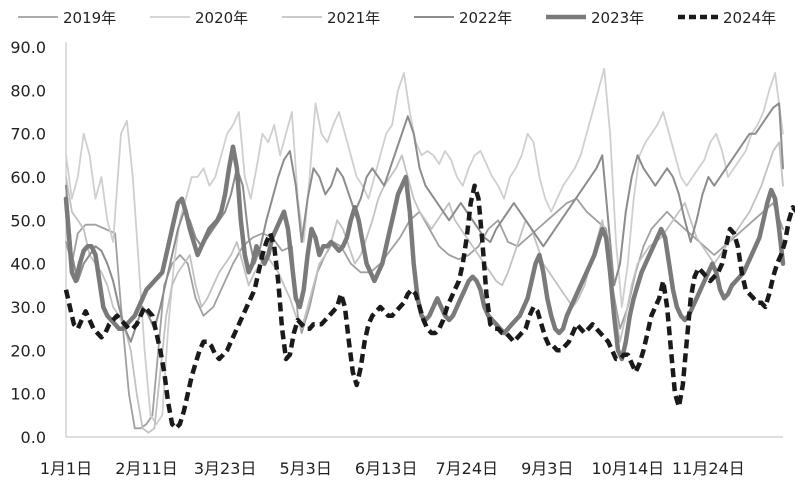 This screenshot has height=487, width=795. I want to click on x-tick-label: 6月13日, so click(386, 468).